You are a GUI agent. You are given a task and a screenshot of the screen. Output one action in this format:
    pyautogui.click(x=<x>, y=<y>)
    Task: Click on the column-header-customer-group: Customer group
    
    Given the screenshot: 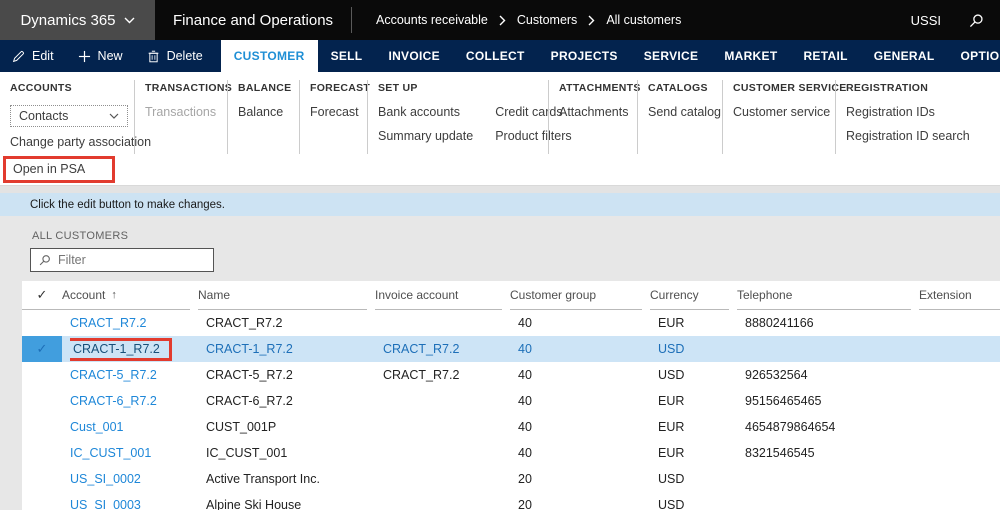 What is the action you would take?
    pyautogui.click(x=576, y=295)
    